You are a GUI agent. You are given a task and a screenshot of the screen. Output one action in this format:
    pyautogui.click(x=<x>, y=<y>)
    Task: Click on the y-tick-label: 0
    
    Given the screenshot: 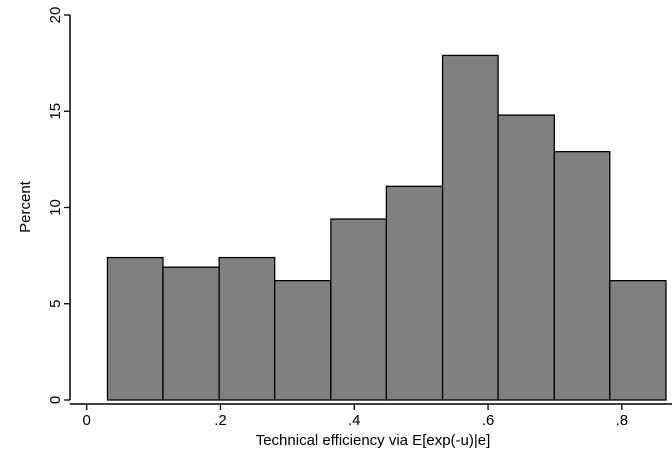 What is the action you would take?
    pyautogui.click(x=55, y=400)
    